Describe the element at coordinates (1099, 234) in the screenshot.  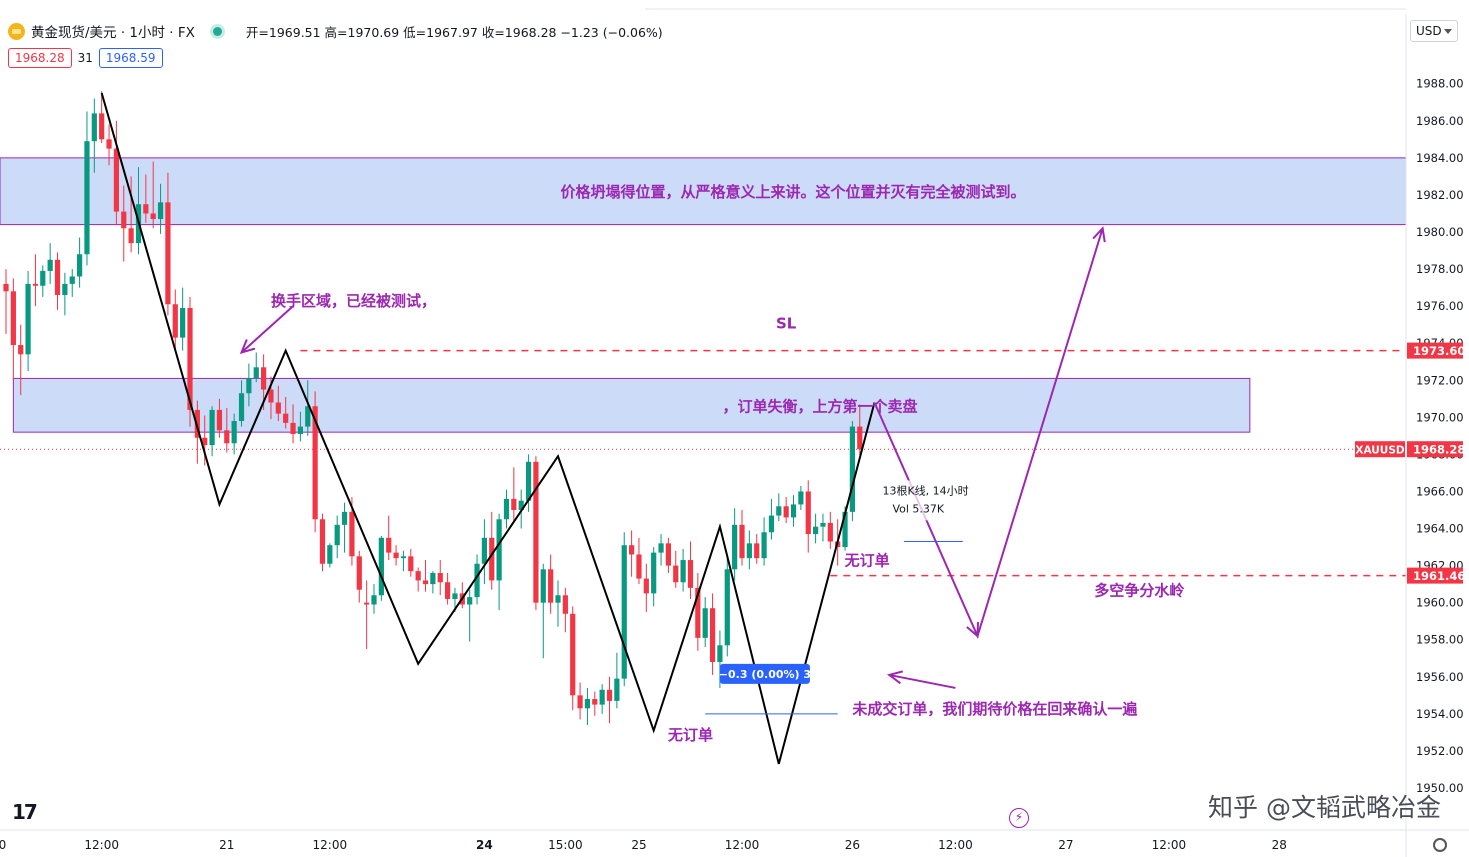
I see `projection-arrowhead` at that location.